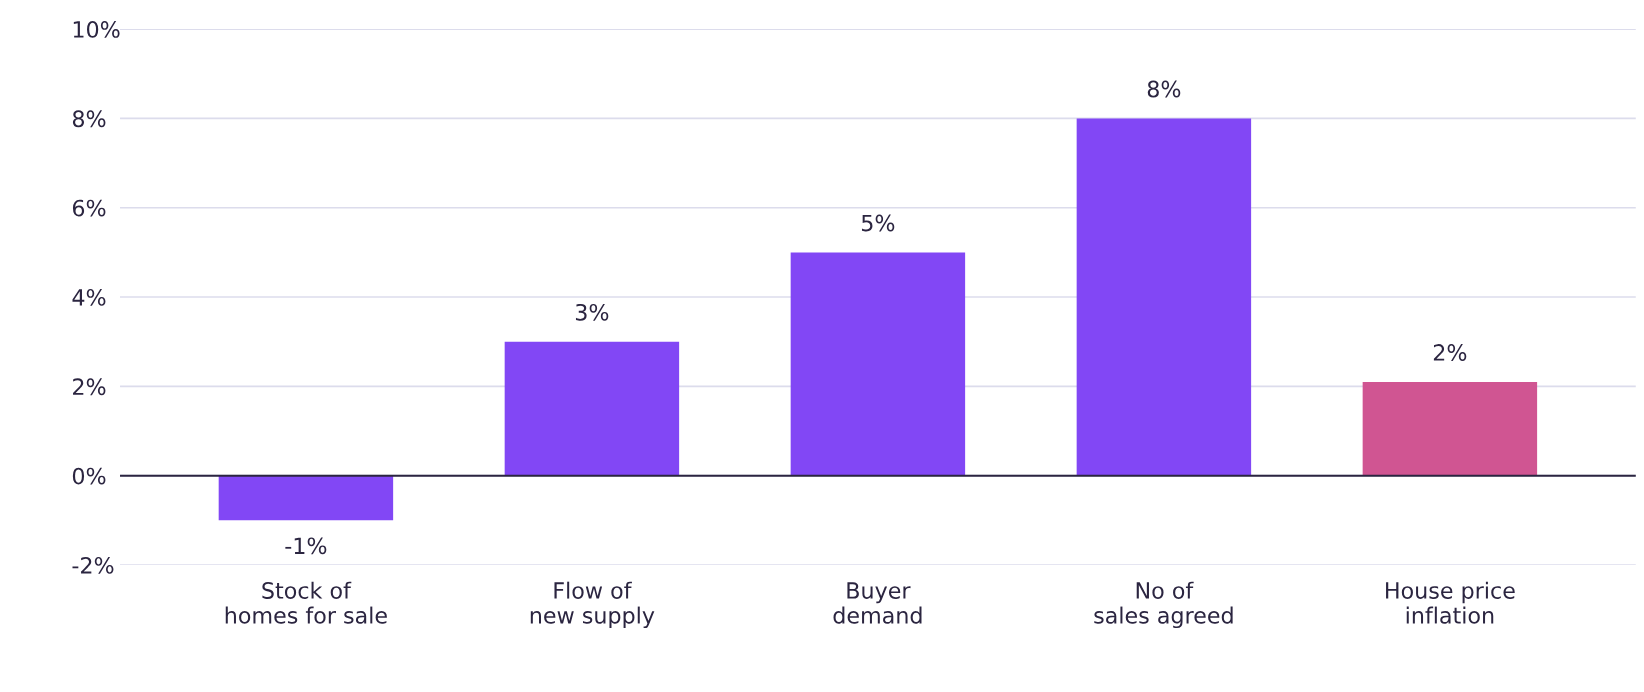  I want to click on y-tick-label: 2%, so click(89, 387).